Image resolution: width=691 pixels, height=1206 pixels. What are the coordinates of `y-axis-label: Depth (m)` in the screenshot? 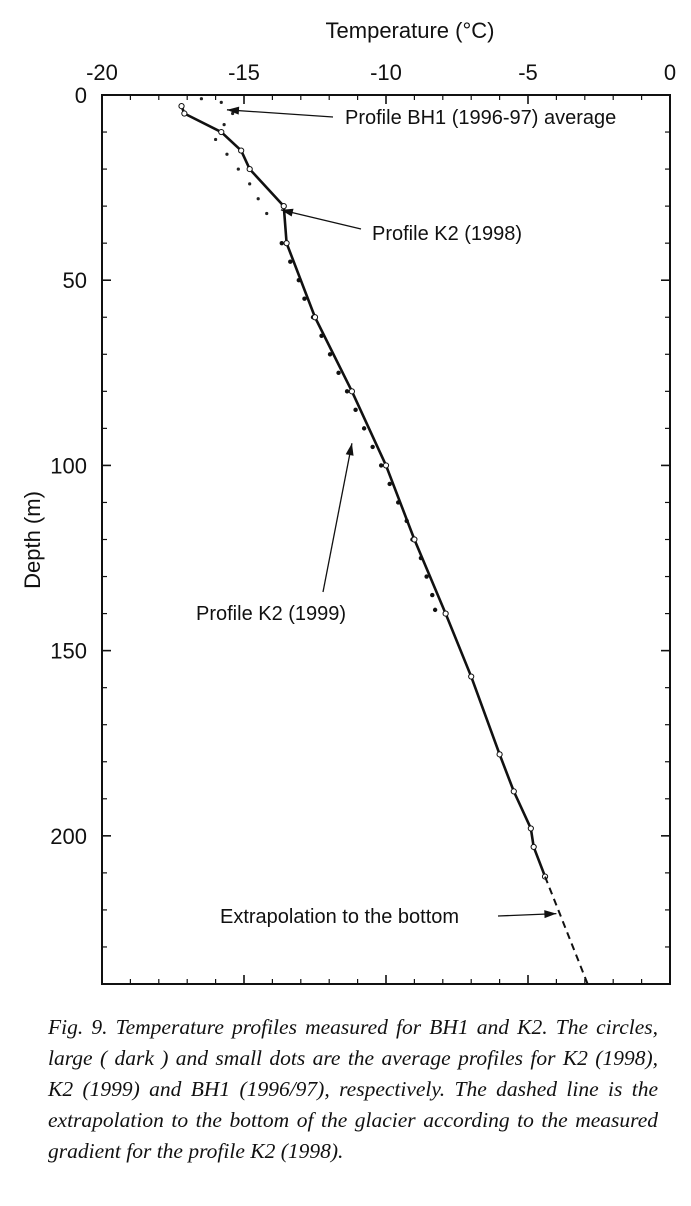 It's located at (32, 540).